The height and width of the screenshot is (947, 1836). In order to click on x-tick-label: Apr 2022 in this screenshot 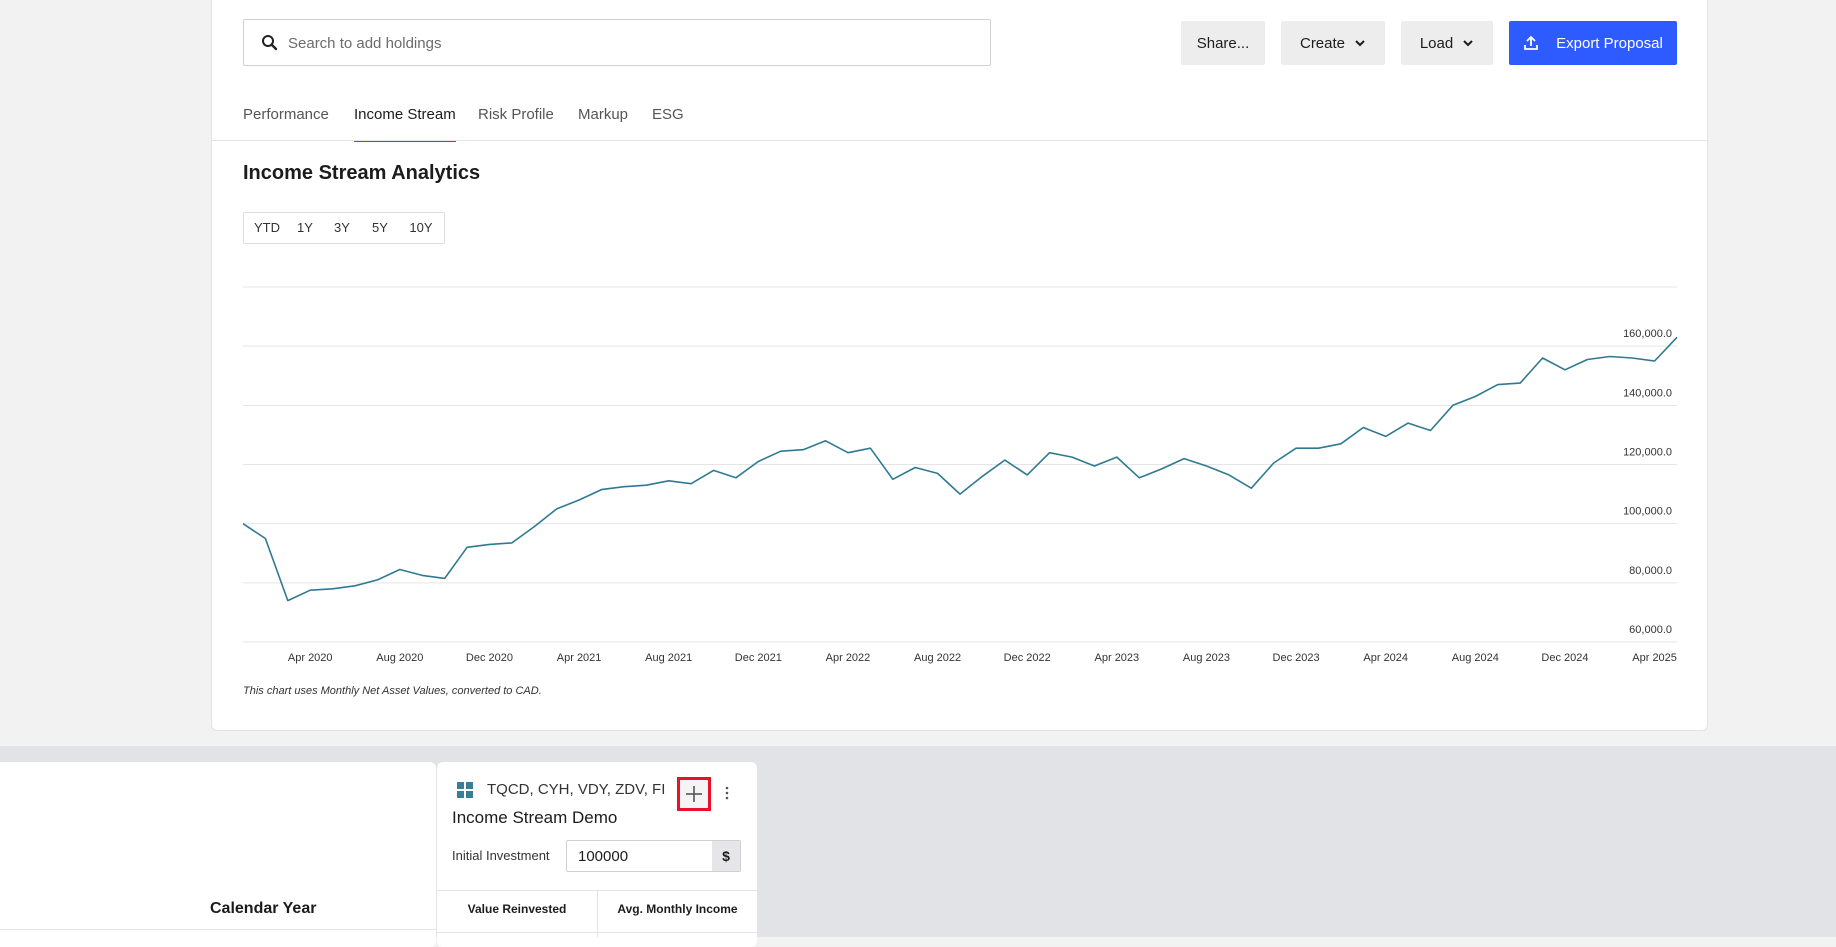, I will do `click(848, 658)`.